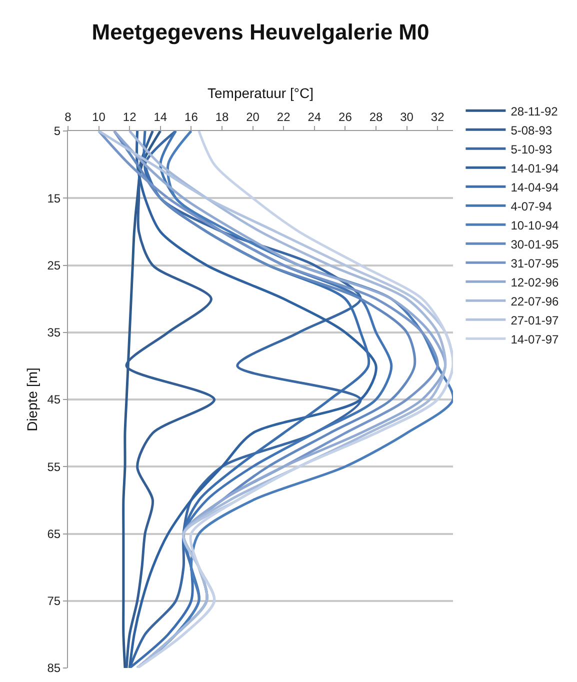 This screenshot has height=682, width=577. What do you see at coordinates (191, 117) in the screenshot?
I see `x-tick-label: 16` at bounding box center [191, 117].